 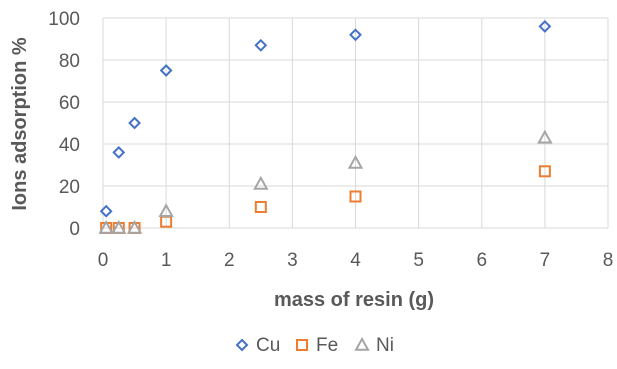 I want to click on y-axis-title: Ions adsorption %, so click(x=20, y=124).